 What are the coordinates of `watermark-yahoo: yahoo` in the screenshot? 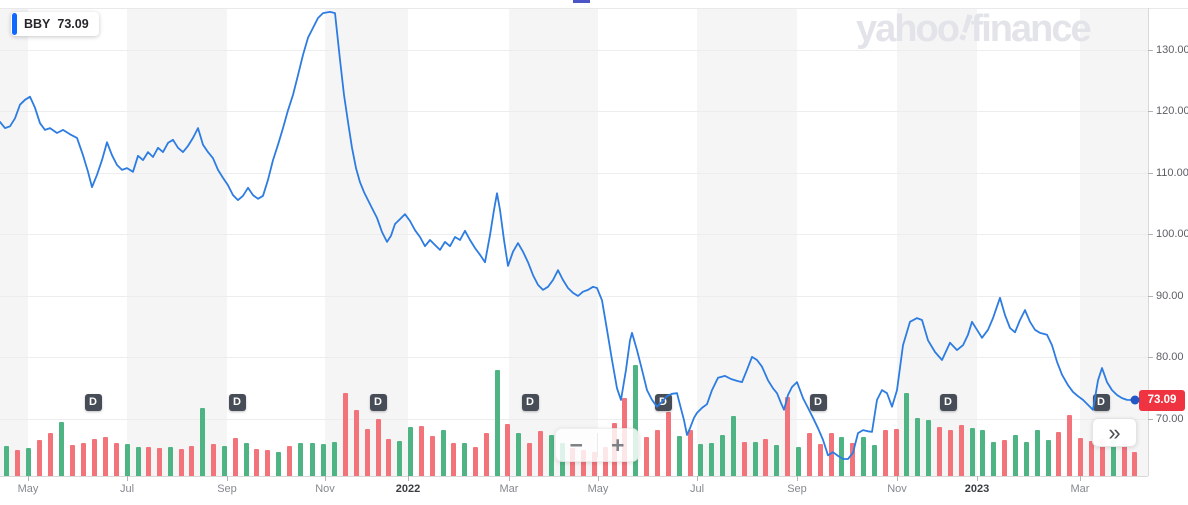 It's located at (908, 29).